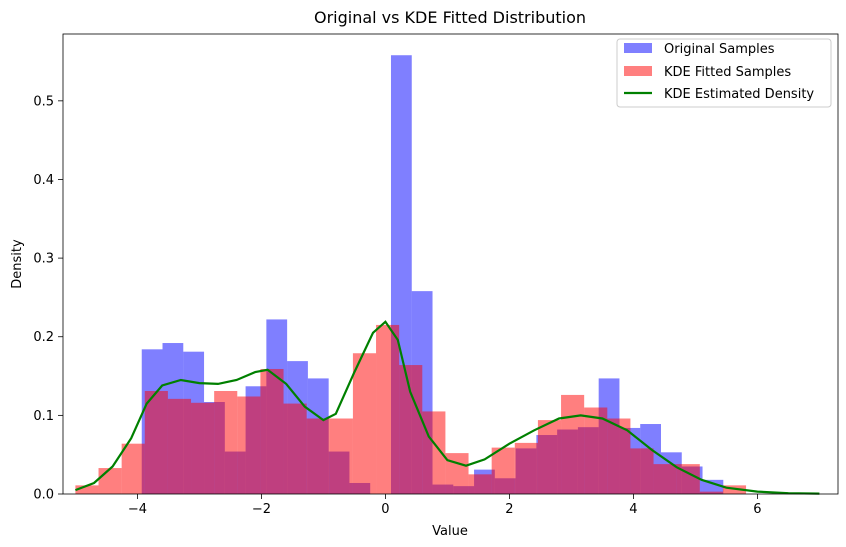  What do you see at coordinates (739, 94) in the screenshot?
I see `legend-label-kde-line: KDE Estimated Density` at bounding box center [739, 94].